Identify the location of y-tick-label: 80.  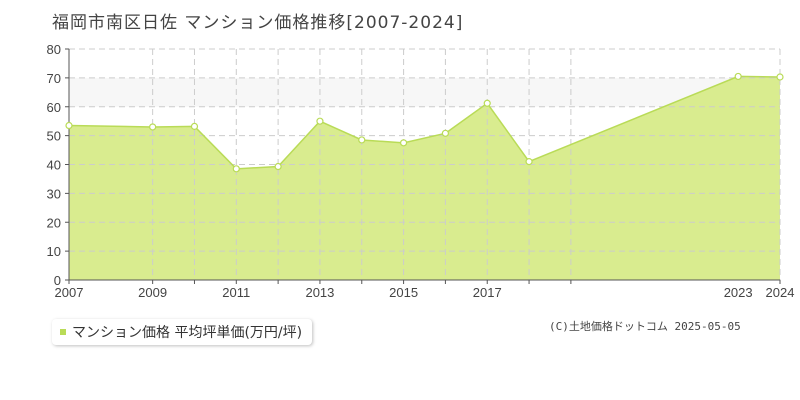
(54, 49).